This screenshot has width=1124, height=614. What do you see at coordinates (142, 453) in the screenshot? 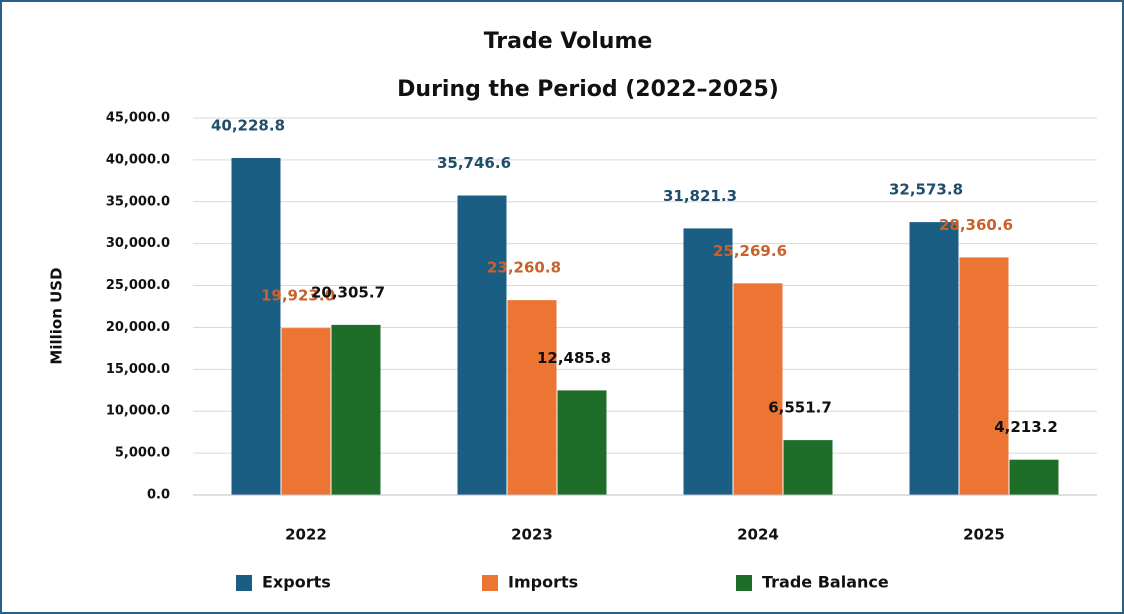
I see `y-tick-label: 5,000.0` at bounding box center [142, 453].